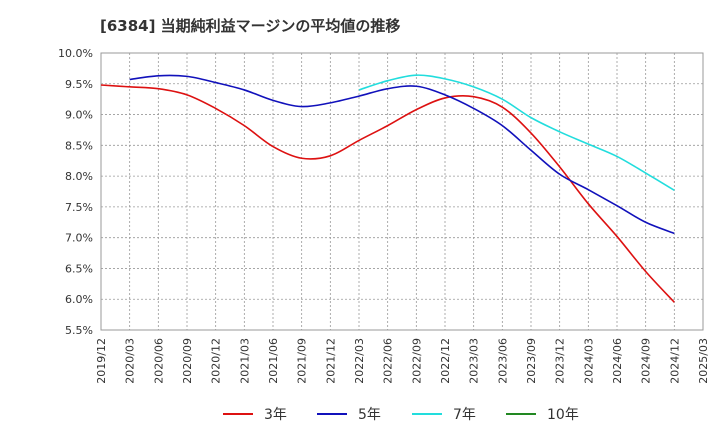 This screenshot has height=440, width=720. Describe the element at coordinates (531, 361) in the screenshot. I see `x-tick-label: 2023/09` at that location.